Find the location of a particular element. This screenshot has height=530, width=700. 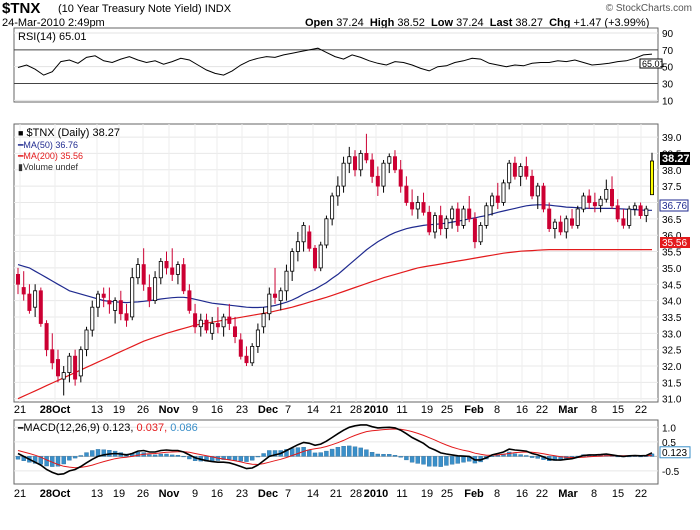

rsi-tick-label: 90 is located at coordinates (668, 34).